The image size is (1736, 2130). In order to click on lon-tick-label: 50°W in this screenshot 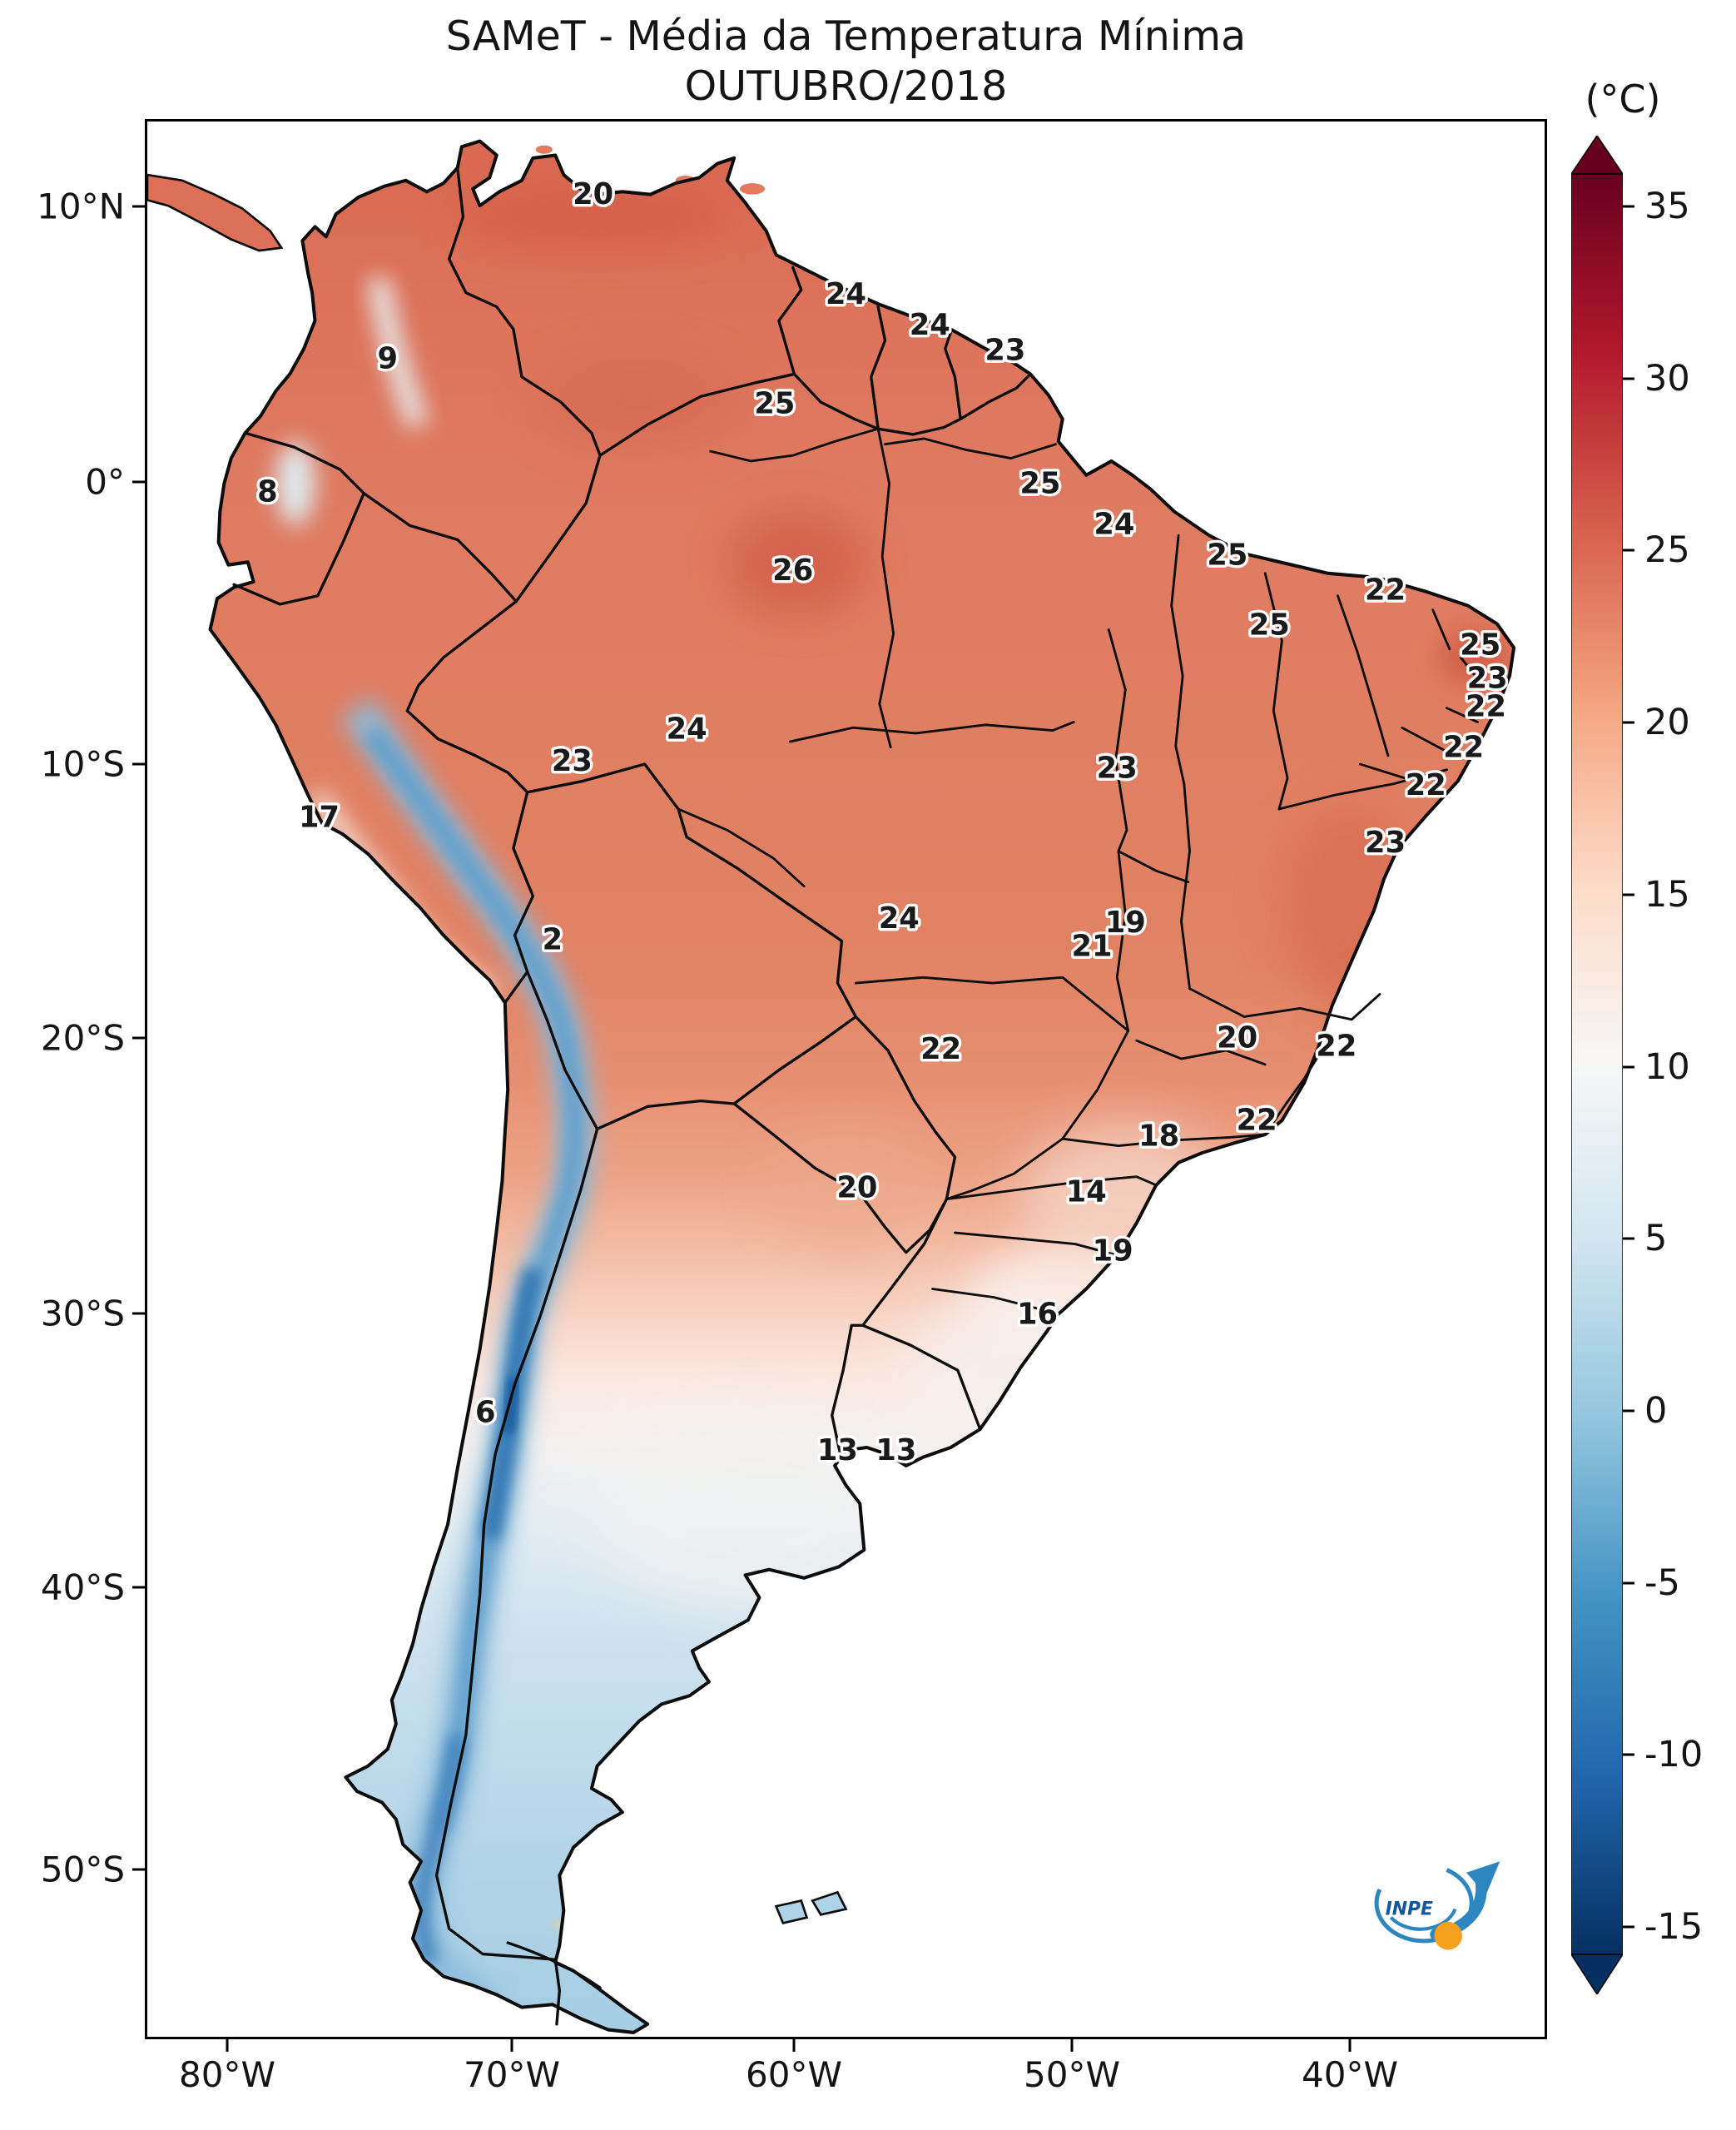, I will do `click(1072, 2074)`.